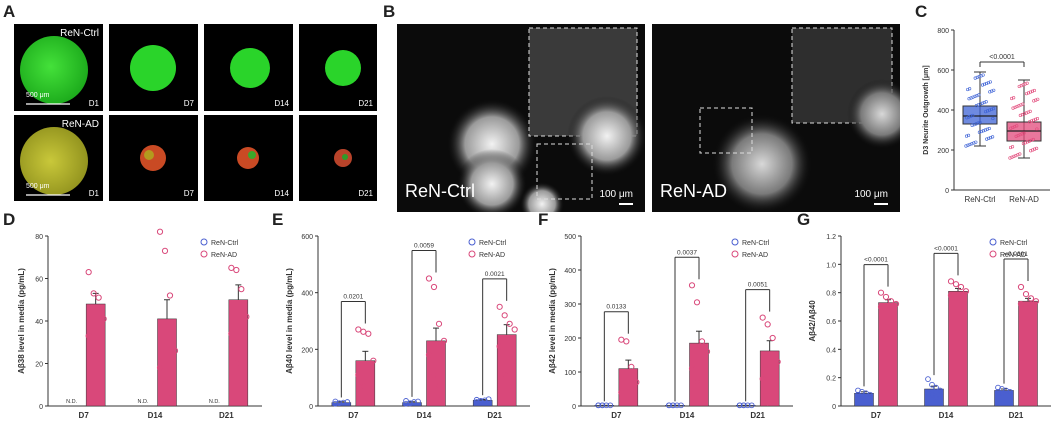  What do you see at coordinates (943, 31) in the screenshot?
I see `y-tick-label: 800` at bounding box center [943, 31].